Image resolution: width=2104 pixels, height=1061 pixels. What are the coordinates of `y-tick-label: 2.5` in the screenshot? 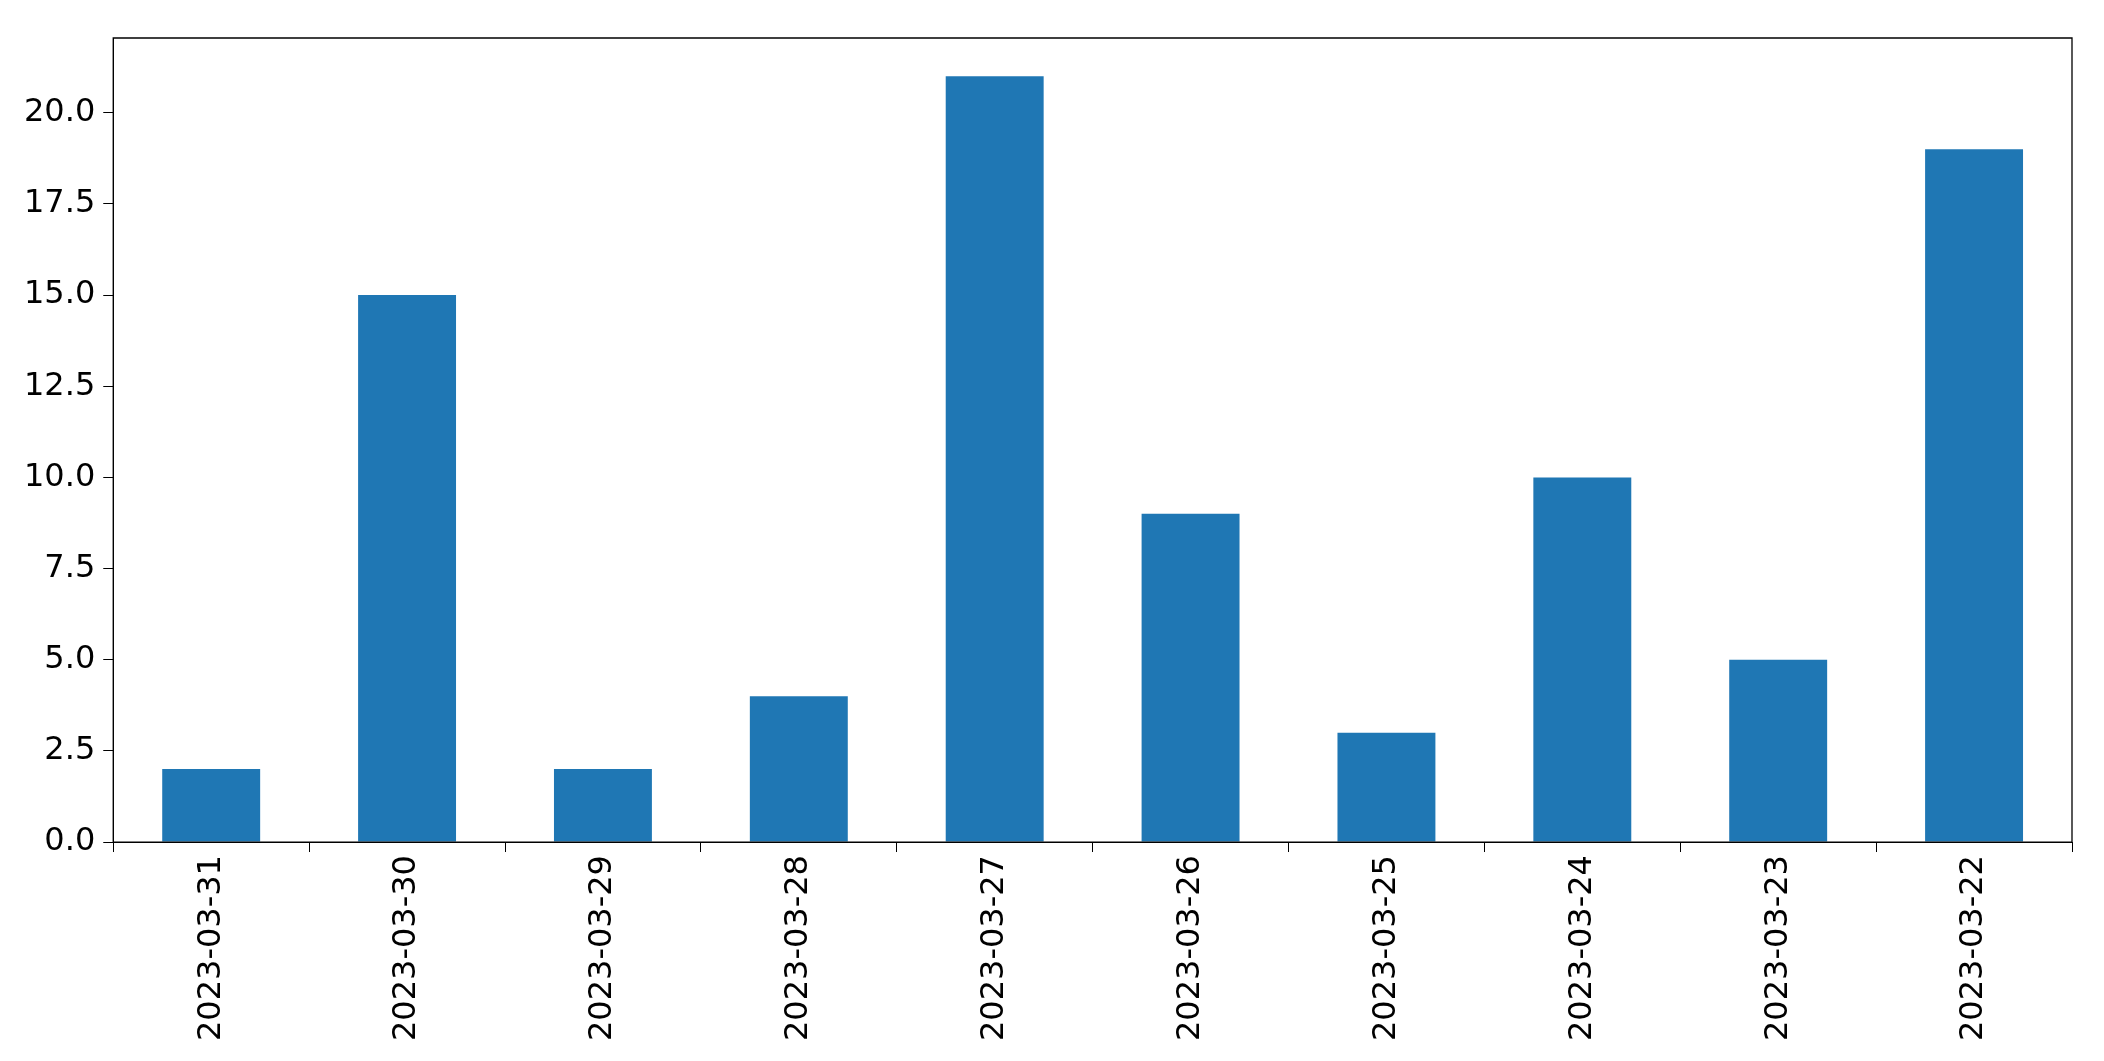 It's located at (70, 748).